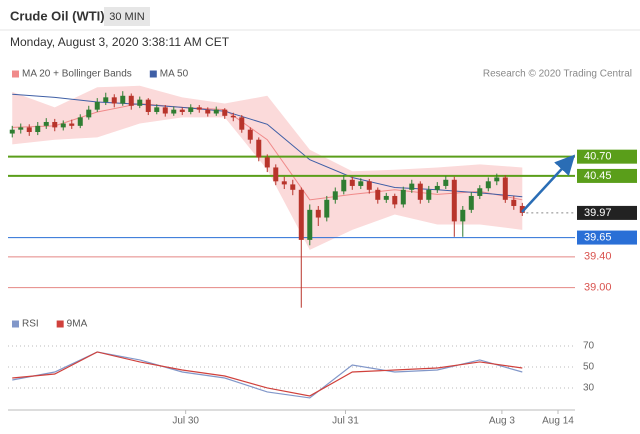  Describe the element at coordinates (589, 388) in the screenshot. I see `y-tick-label: 30` at that location.